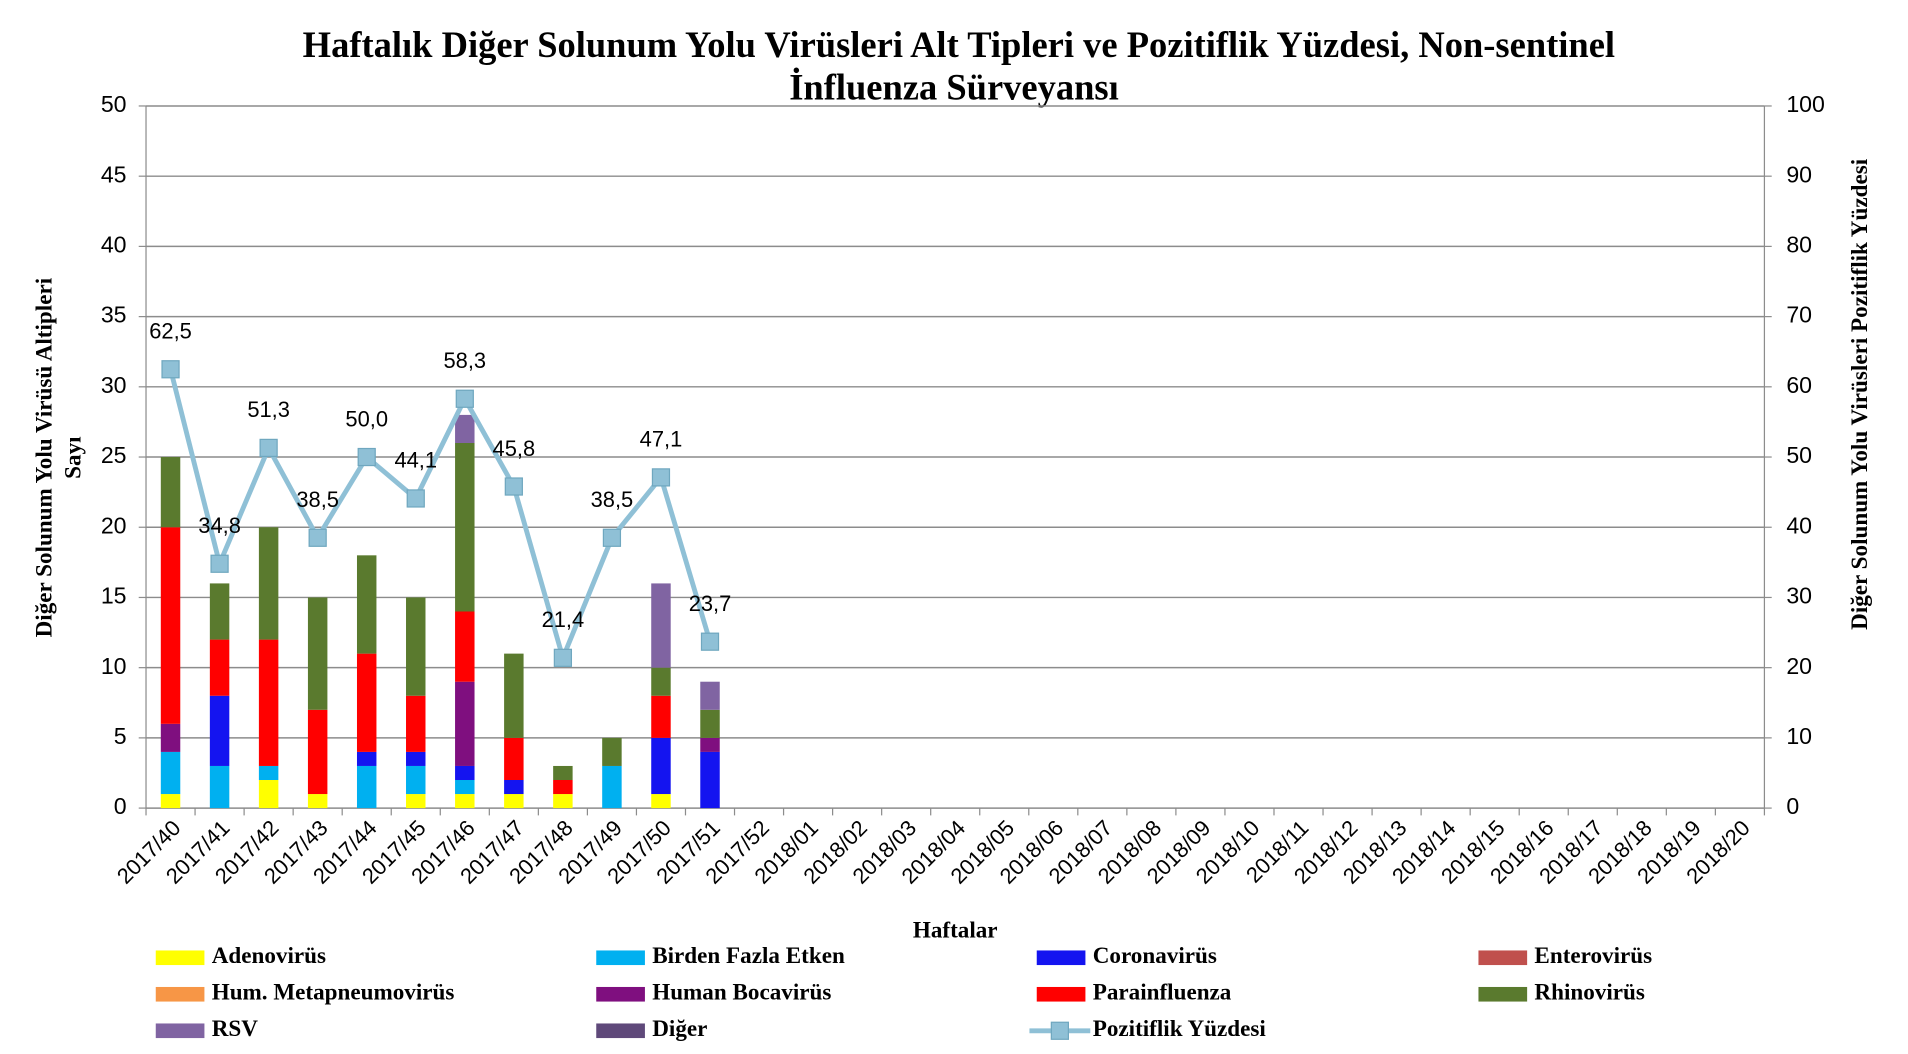 The height and width of the screenshot is (1054, 1908). What do you see at coordinates (1799, 666) in the screenshot?
I see `y2-tick-label: 20` at bounding box center [1799, 666].